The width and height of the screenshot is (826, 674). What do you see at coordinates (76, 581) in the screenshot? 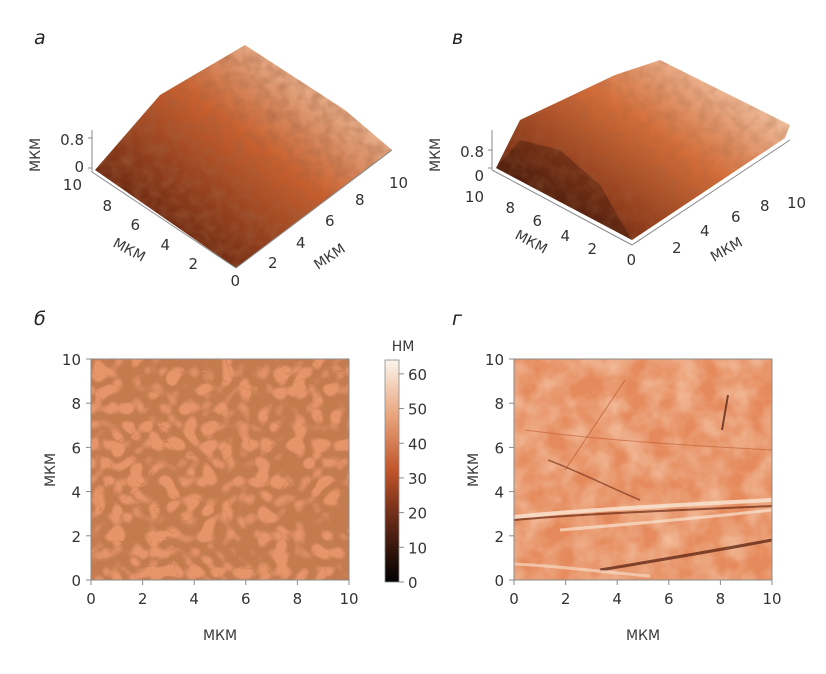
I see `b-y-tick-label: 0` at bounding box center [76, 581].